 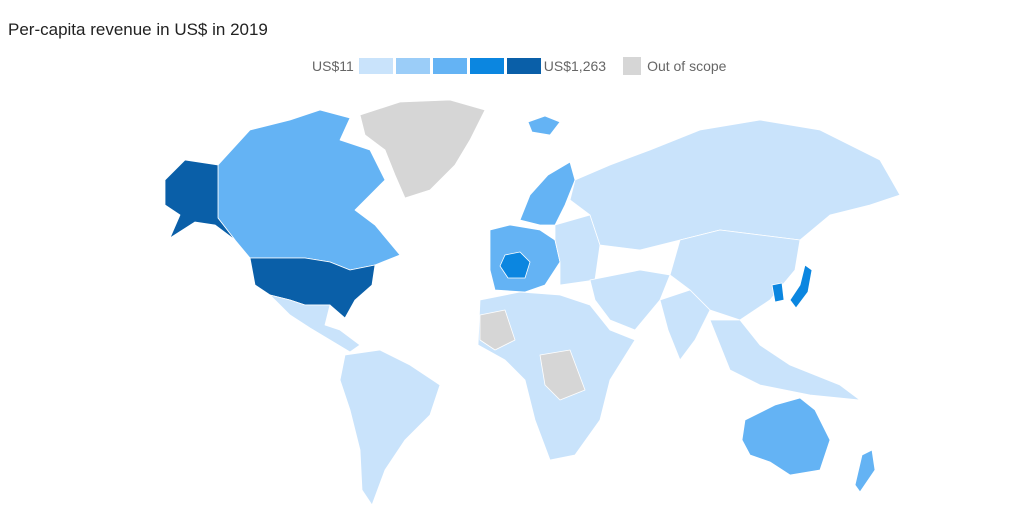 What do you see at coordinates (865, 471) in the screenshot?
I see `region-new-zealand` at bounding box center [865, 471].